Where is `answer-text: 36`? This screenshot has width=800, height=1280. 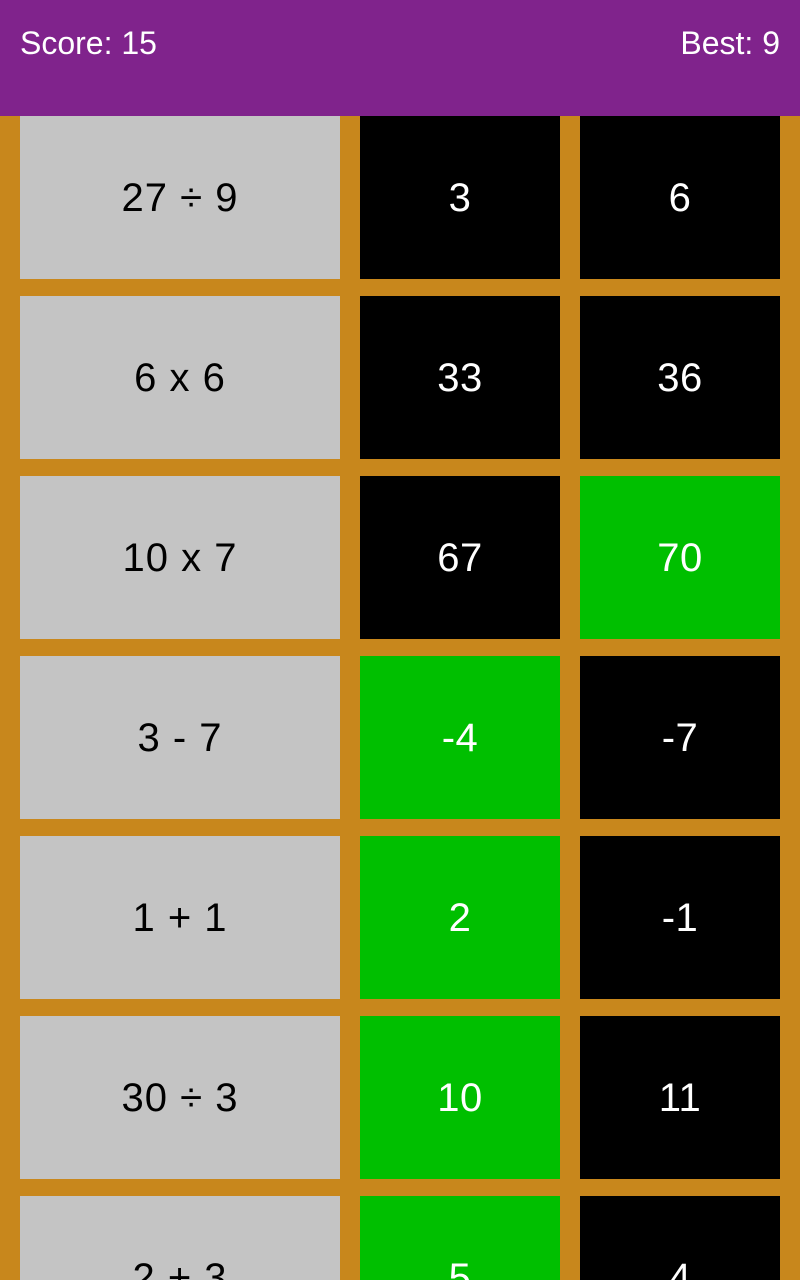
answer-text: 36 is located at coordinates (680, 377).